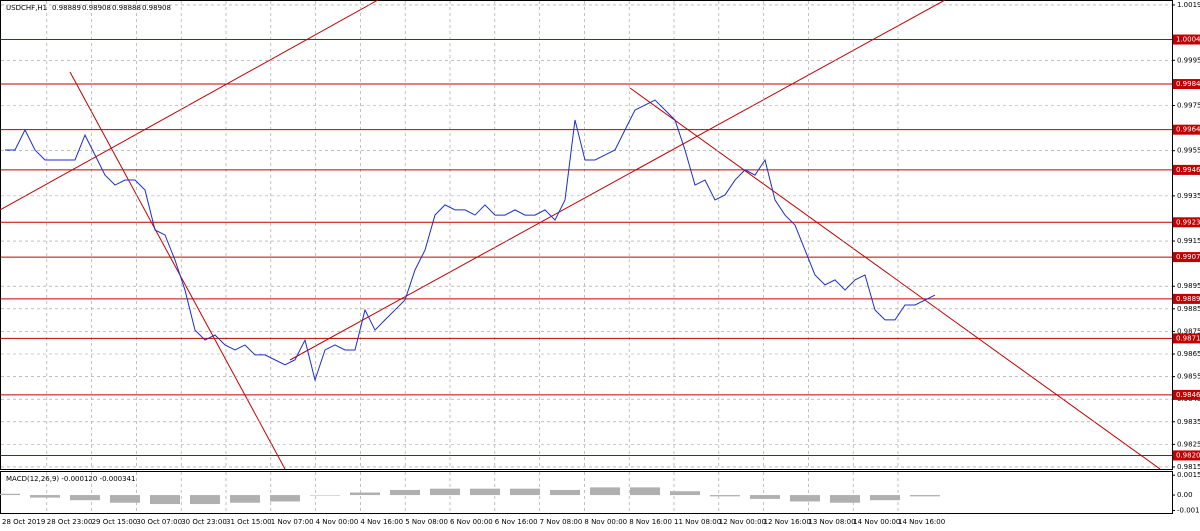 This screenshot has width=1200, height=531. What do you see at coordinates (1185, 495) in the screenshot?
I see `y-tick-label: 0.00` at bounding box center [1185, 495].